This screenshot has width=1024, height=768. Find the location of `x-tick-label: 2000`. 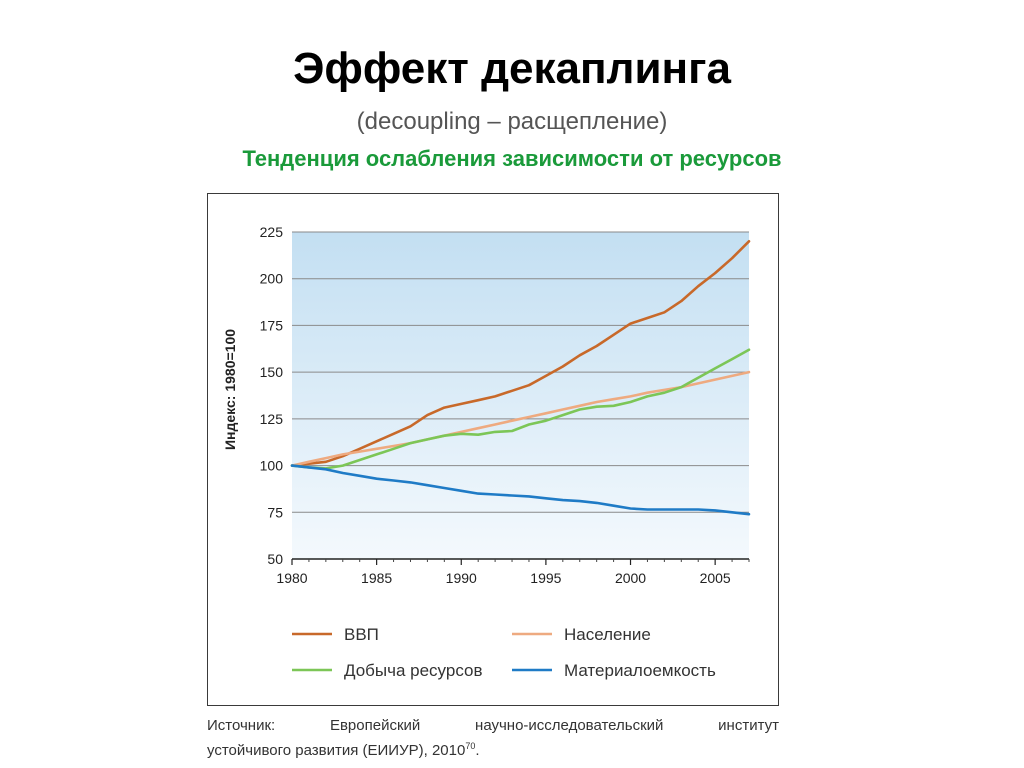

x-tick-label: 2000 is located at coordinates (630, 578).